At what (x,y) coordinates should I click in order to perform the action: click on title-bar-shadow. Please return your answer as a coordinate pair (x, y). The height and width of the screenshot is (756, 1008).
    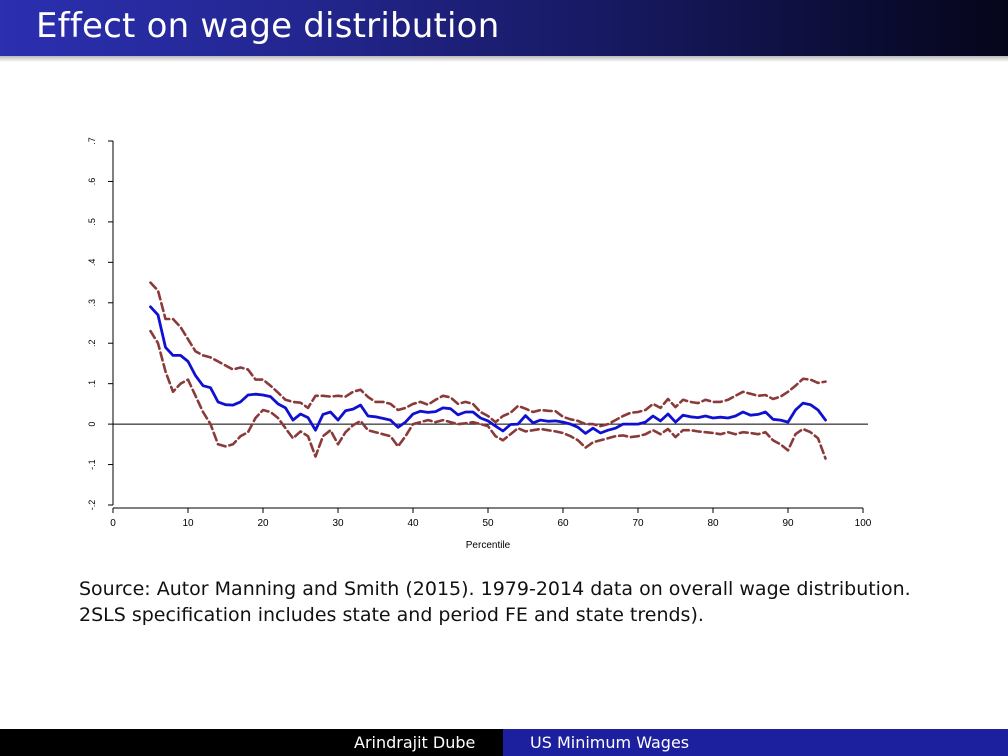
    Looking at the image, I should click on (504, 59).